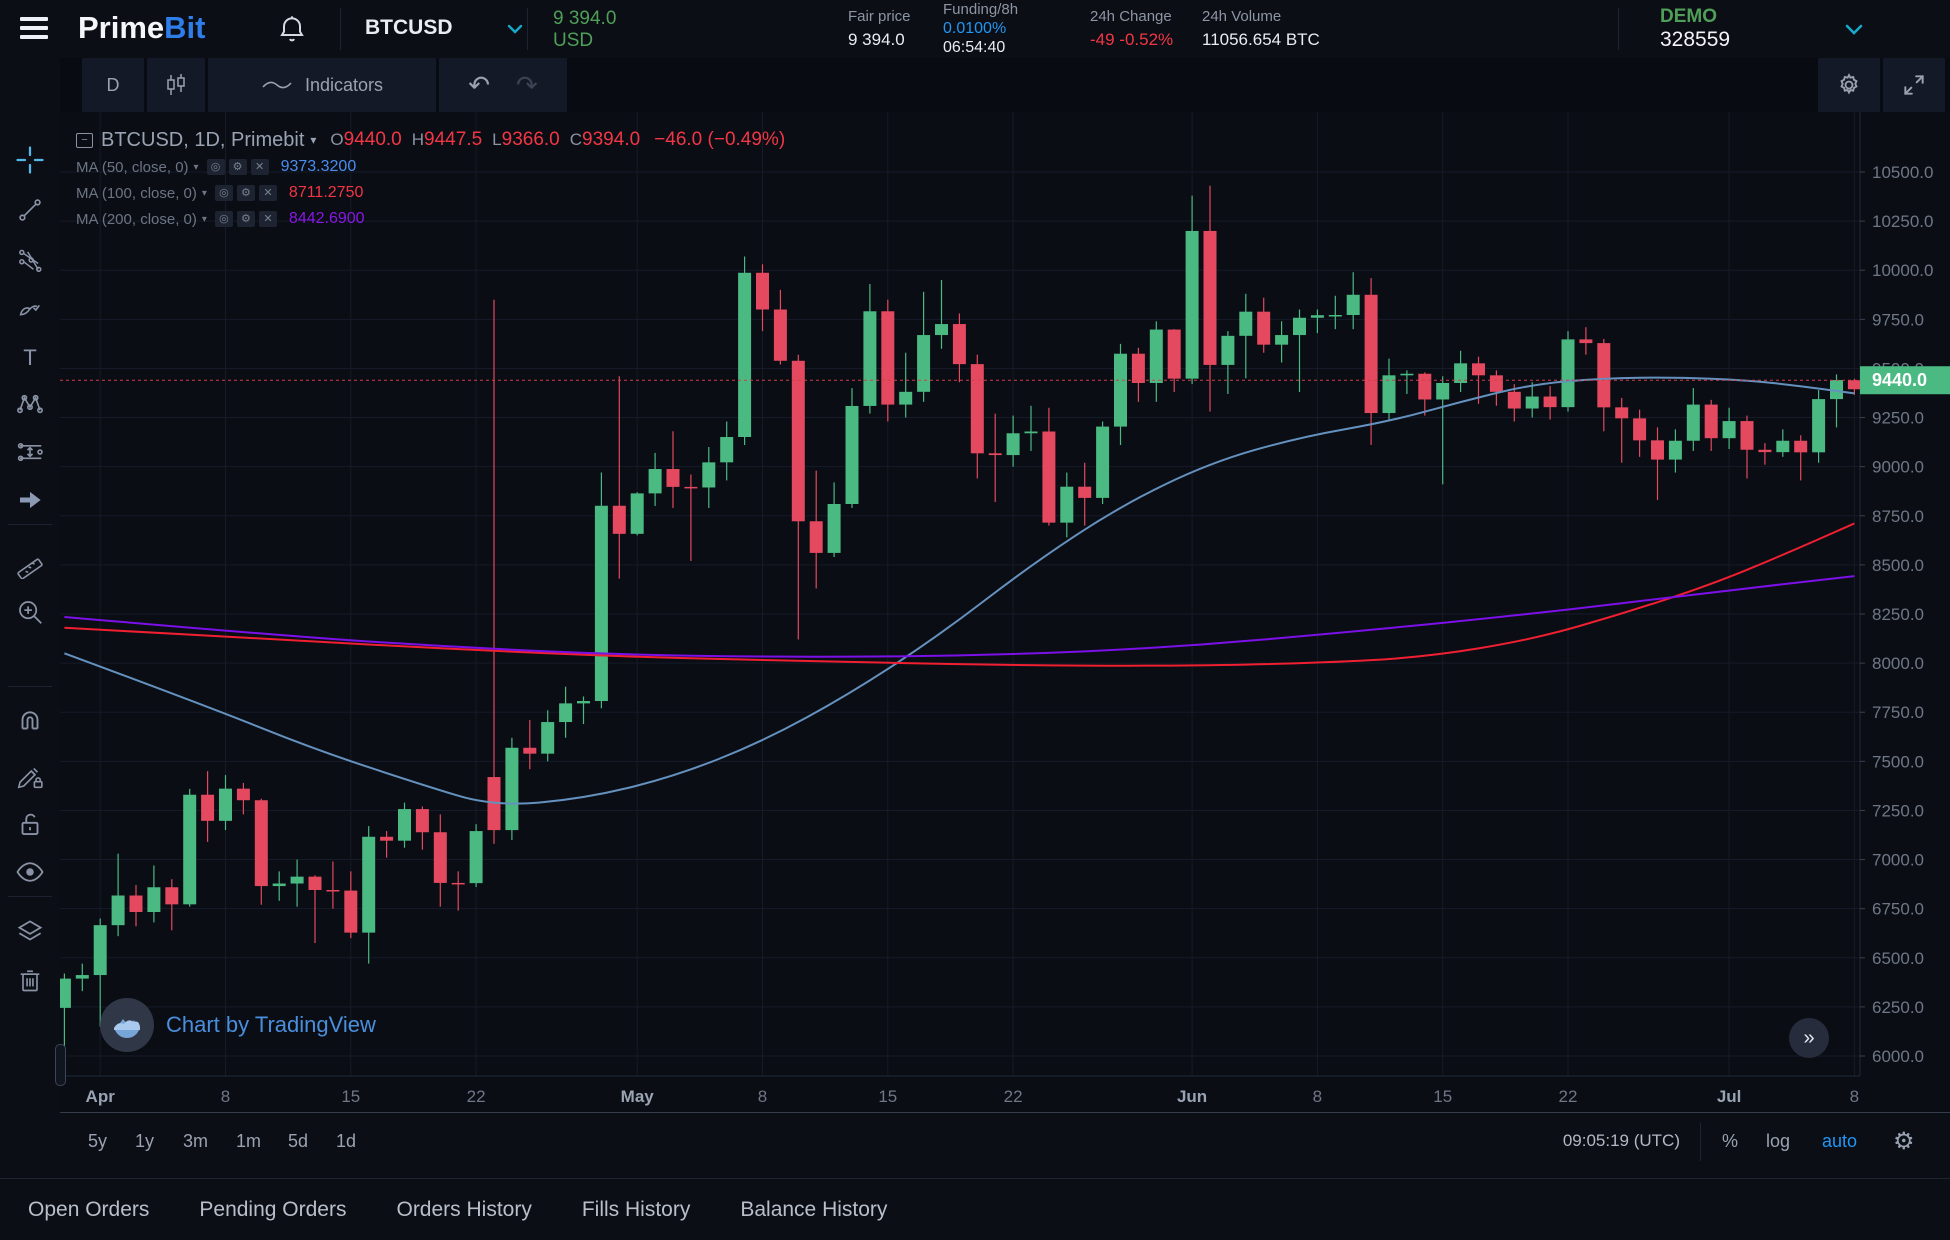 The height and width of the screenshot is (1240, 1950). I want to click on ma50-visibility-icon: ◎, so click(215, 167).